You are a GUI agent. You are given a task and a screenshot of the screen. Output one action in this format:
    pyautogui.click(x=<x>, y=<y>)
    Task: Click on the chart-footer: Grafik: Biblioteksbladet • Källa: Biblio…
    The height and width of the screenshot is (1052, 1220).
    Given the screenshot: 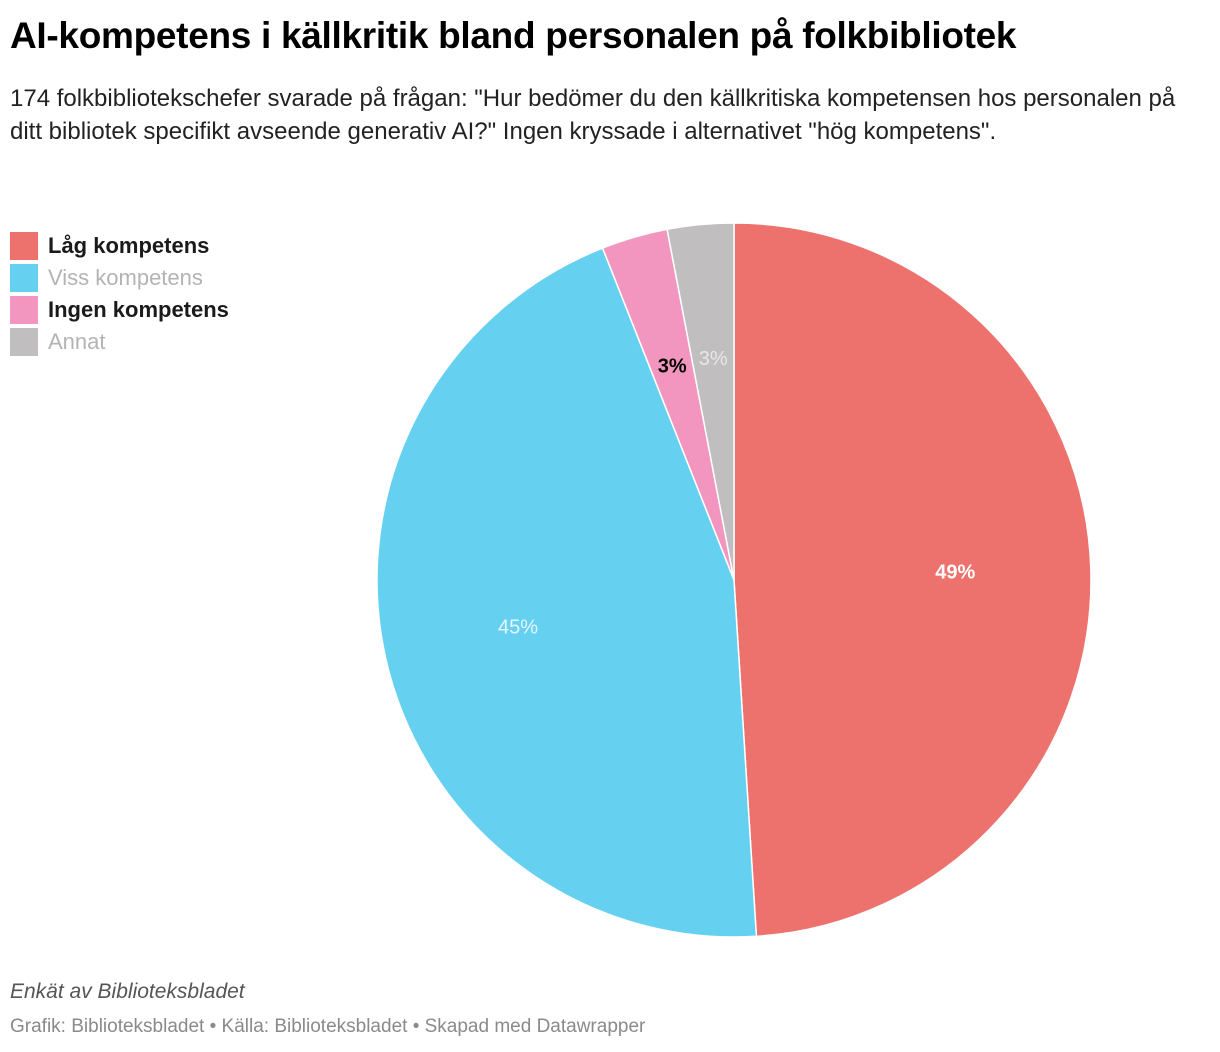 What is the action you would take?
    pyautogui.click(x=328, y=1026)
    